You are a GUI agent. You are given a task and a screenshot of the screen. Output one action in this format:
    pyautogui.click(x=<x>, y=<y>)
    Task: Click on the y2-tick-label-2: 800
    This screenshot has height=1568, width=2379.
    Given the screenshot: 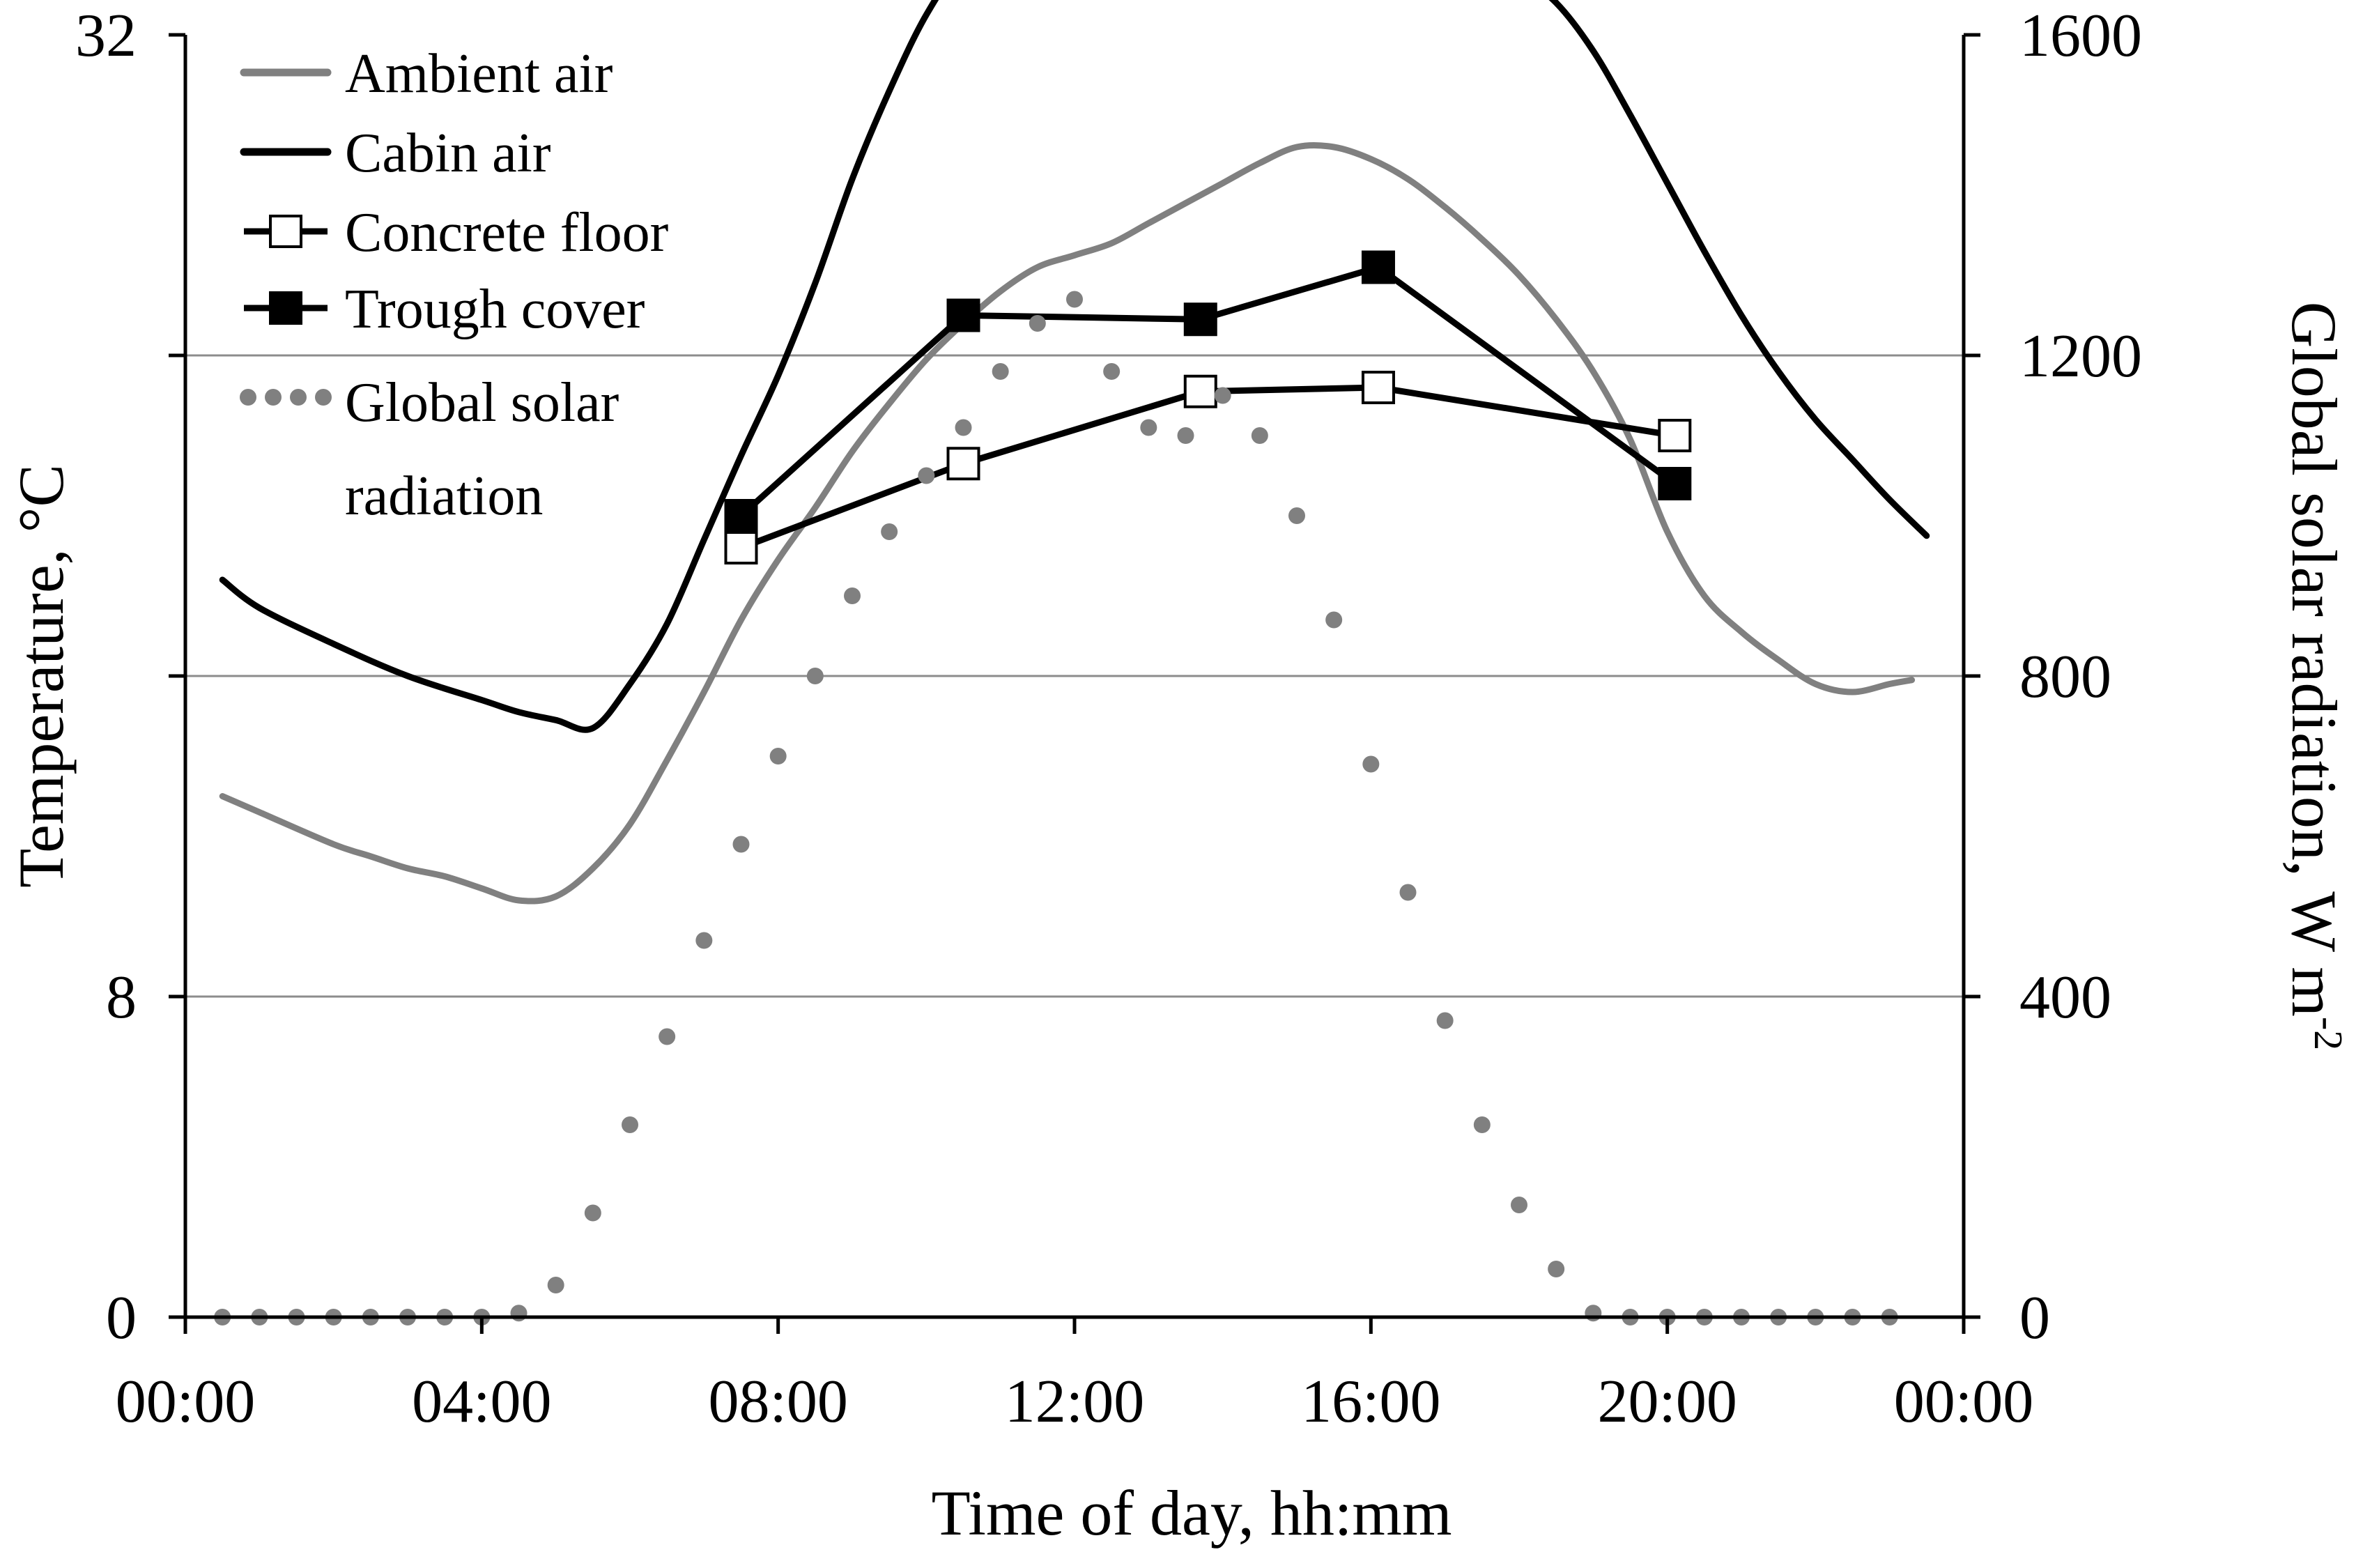 What is the action you would take?
    pyautogui.click(x=2065, y=677)
    